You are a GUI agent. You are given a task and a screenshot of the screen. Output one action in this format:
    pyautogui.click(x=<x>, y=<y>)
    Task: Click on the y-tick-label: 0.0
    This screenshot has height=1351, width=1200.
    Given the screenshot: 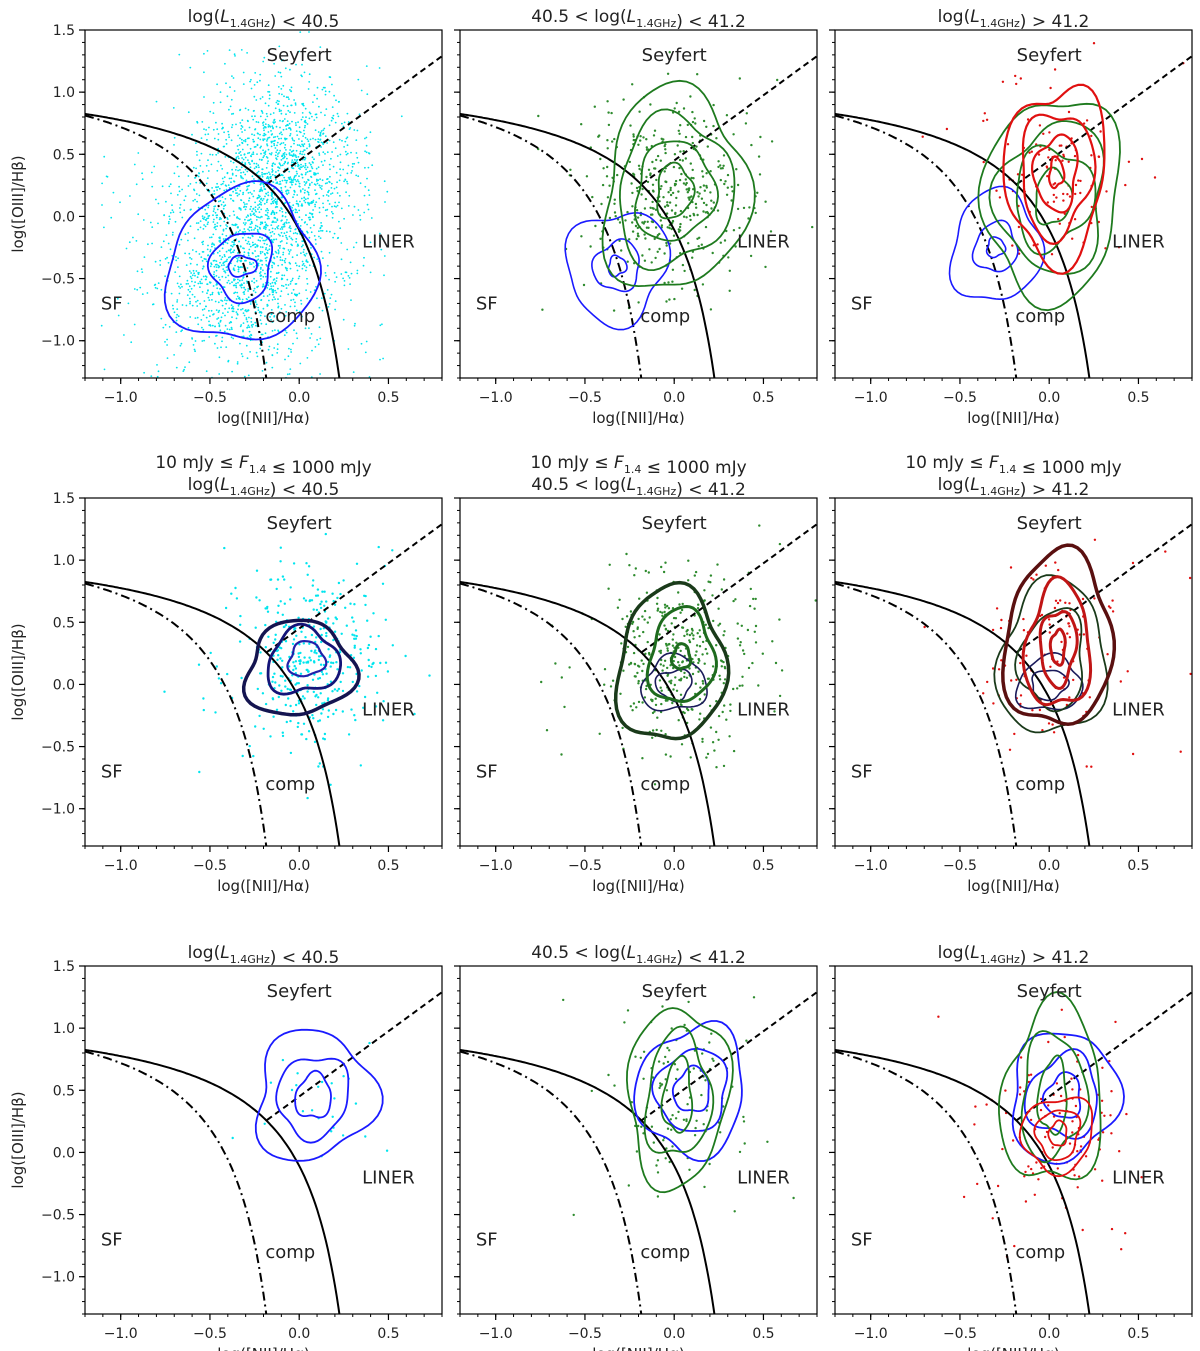 What is the action you would take?
    pyautogui.click(x=64, y=1153)
    